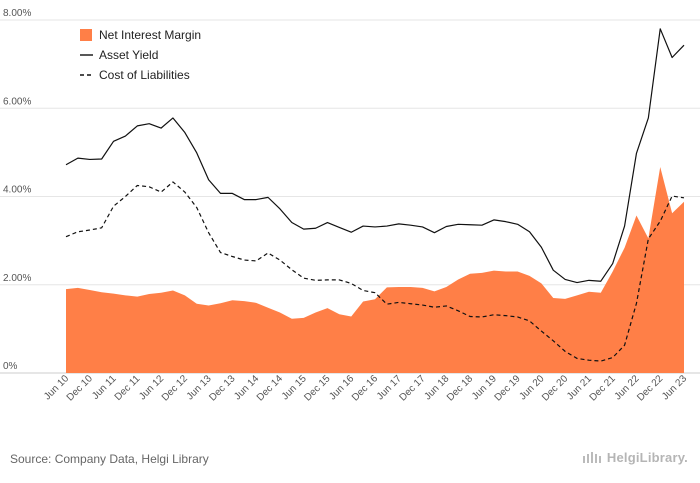 This screenshot has height=483, width=700. Describe the element at coordinates (86, 35) in the screenshot. I see `legend-swatch-net-interest-margin` at that location.